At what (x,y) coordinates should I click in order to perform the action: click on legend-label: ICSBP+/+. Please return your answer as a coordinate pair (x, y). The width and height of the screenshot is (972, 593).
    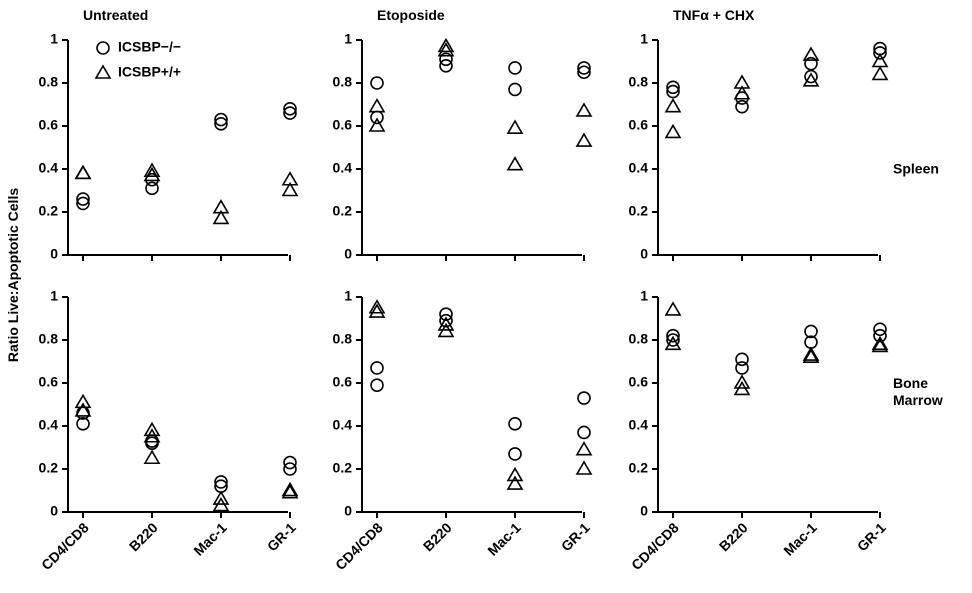
    Looking at the image, I should click on (149, 72).